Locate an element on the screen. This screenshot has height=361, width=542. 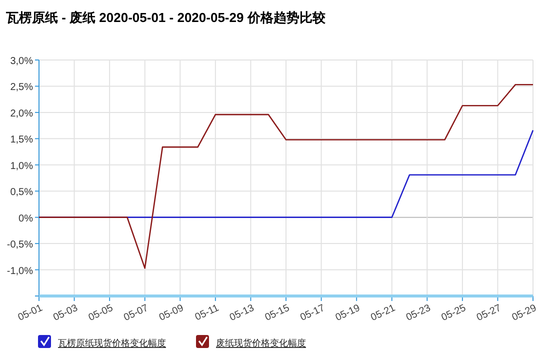
y-tick-label: 1,0% is located at coordinates (22, 166).